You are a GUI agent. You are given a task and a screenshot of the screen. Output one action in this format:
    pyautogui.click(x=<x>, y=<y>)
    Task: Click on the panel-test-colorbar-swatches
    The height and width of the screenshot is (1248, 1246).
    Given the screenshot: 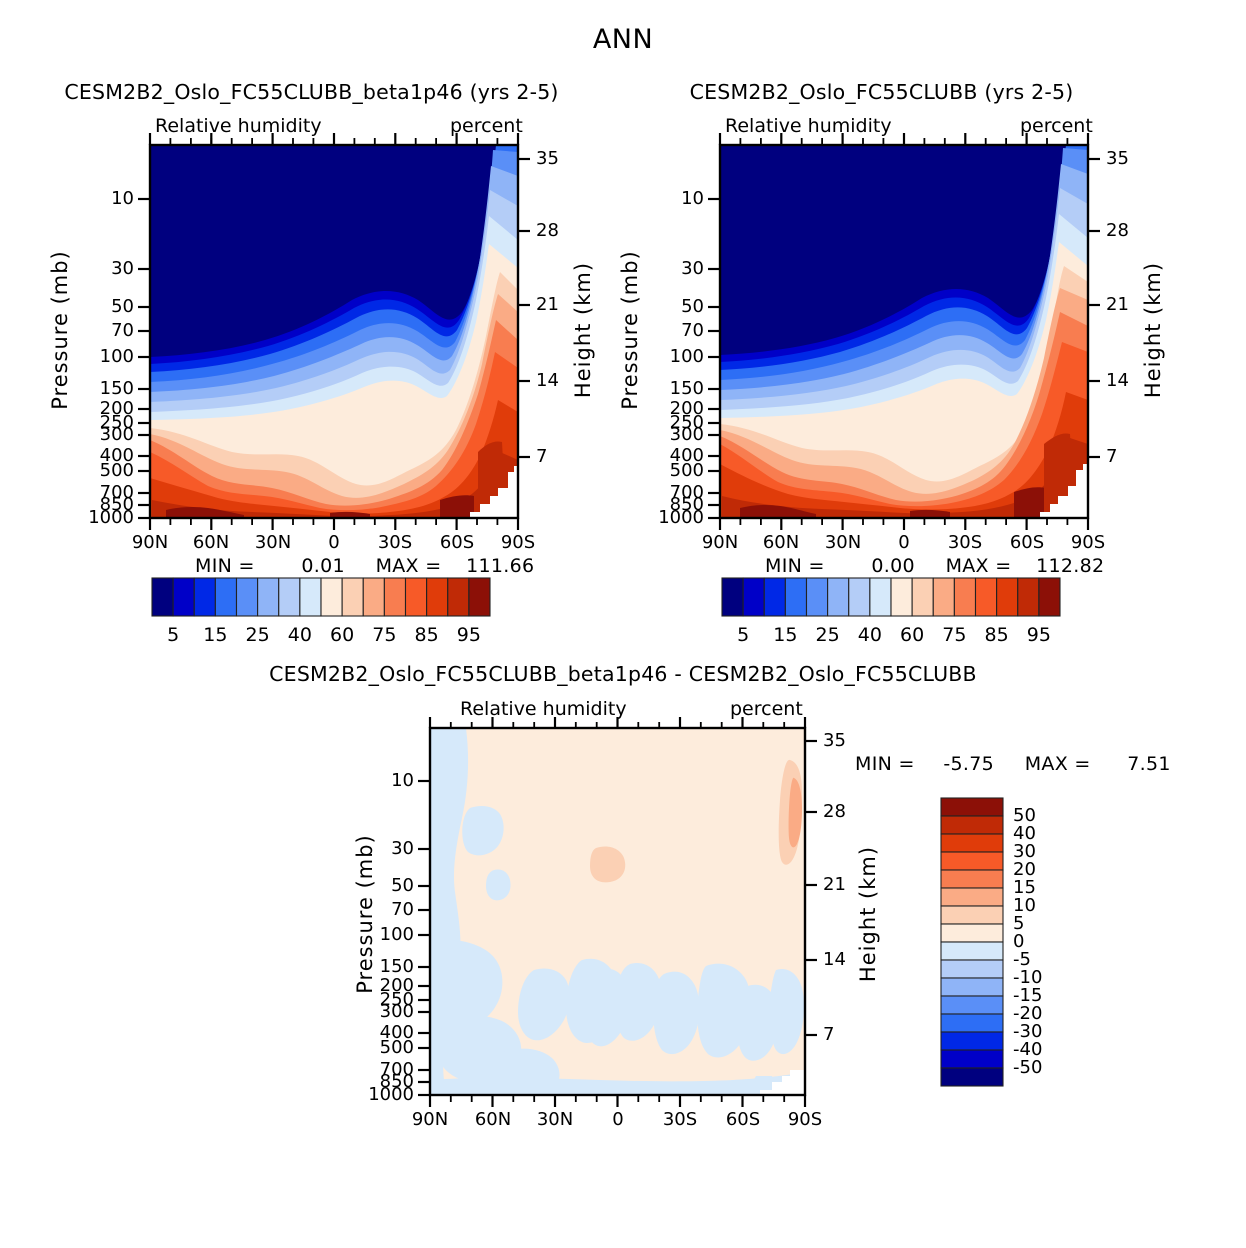 What is the action you would take?
    pyautogui.click(x=321, y=597)
    